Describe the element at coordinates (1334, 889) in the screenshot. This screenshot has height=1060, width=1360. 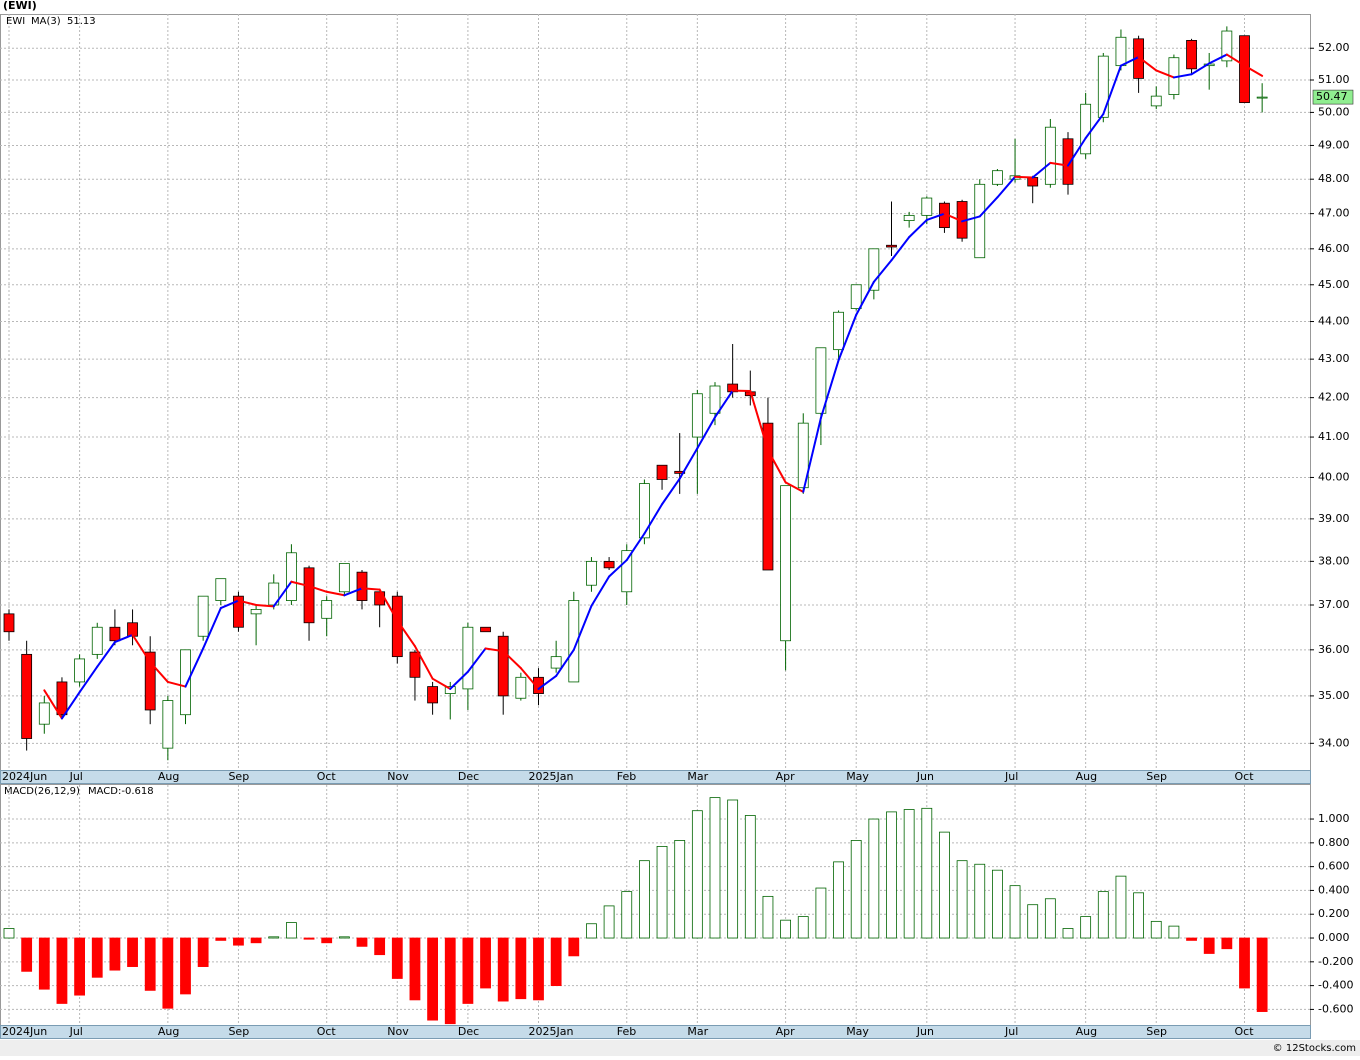
I see `y-tick-label: 0.400` at that location.